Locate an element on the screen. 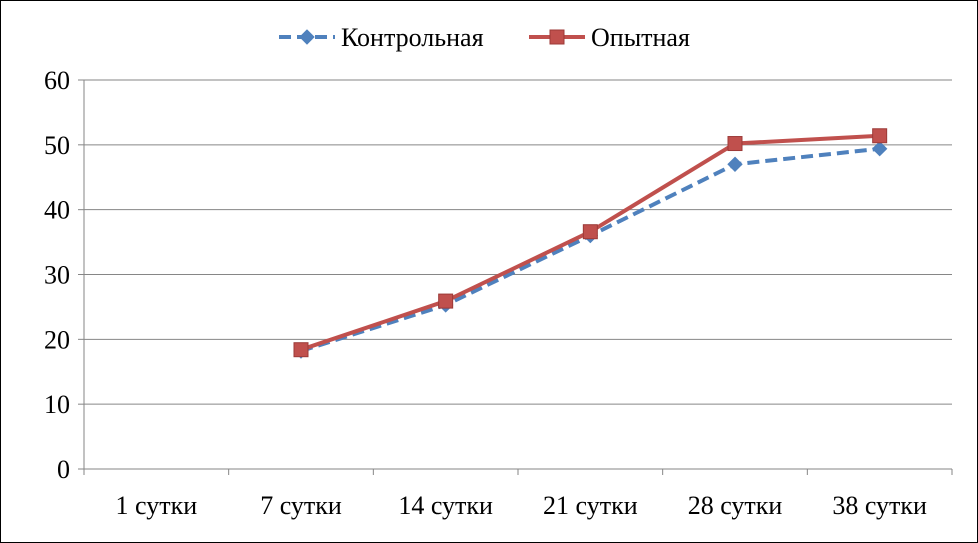  x-tick-label: 1 сутки is located at coordinates (157, 505).